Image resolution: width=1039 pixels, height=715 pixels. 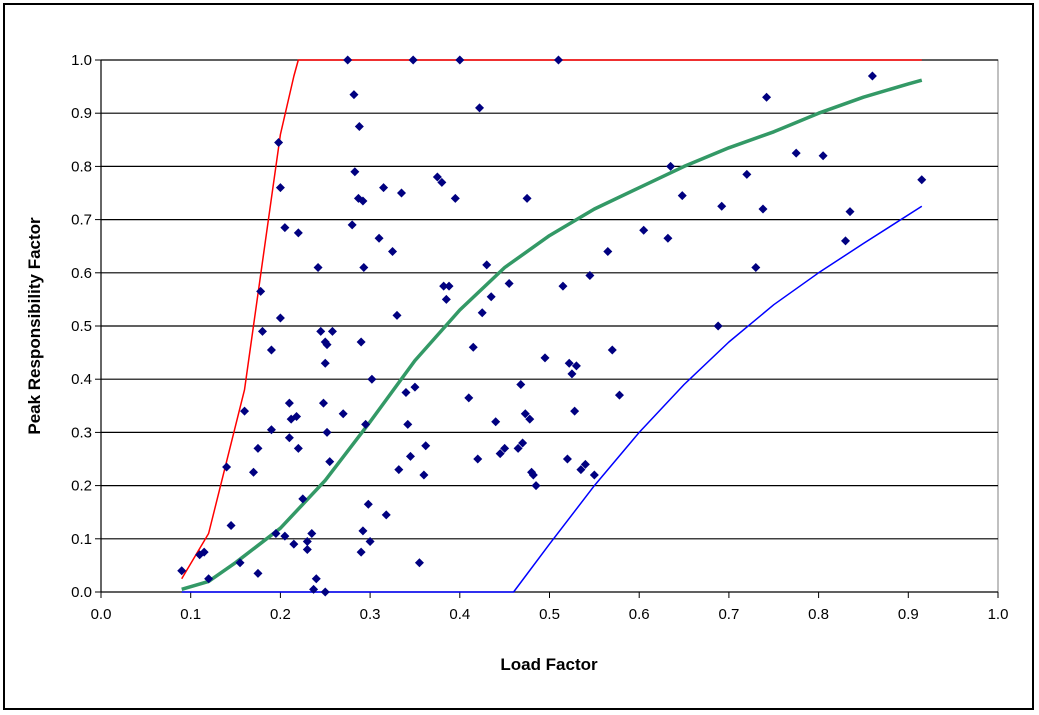 What do you see at coordinates (81, 379) in the screenshot?
I see `y-tick-label: 0.4` at bounding box center [81, 379].